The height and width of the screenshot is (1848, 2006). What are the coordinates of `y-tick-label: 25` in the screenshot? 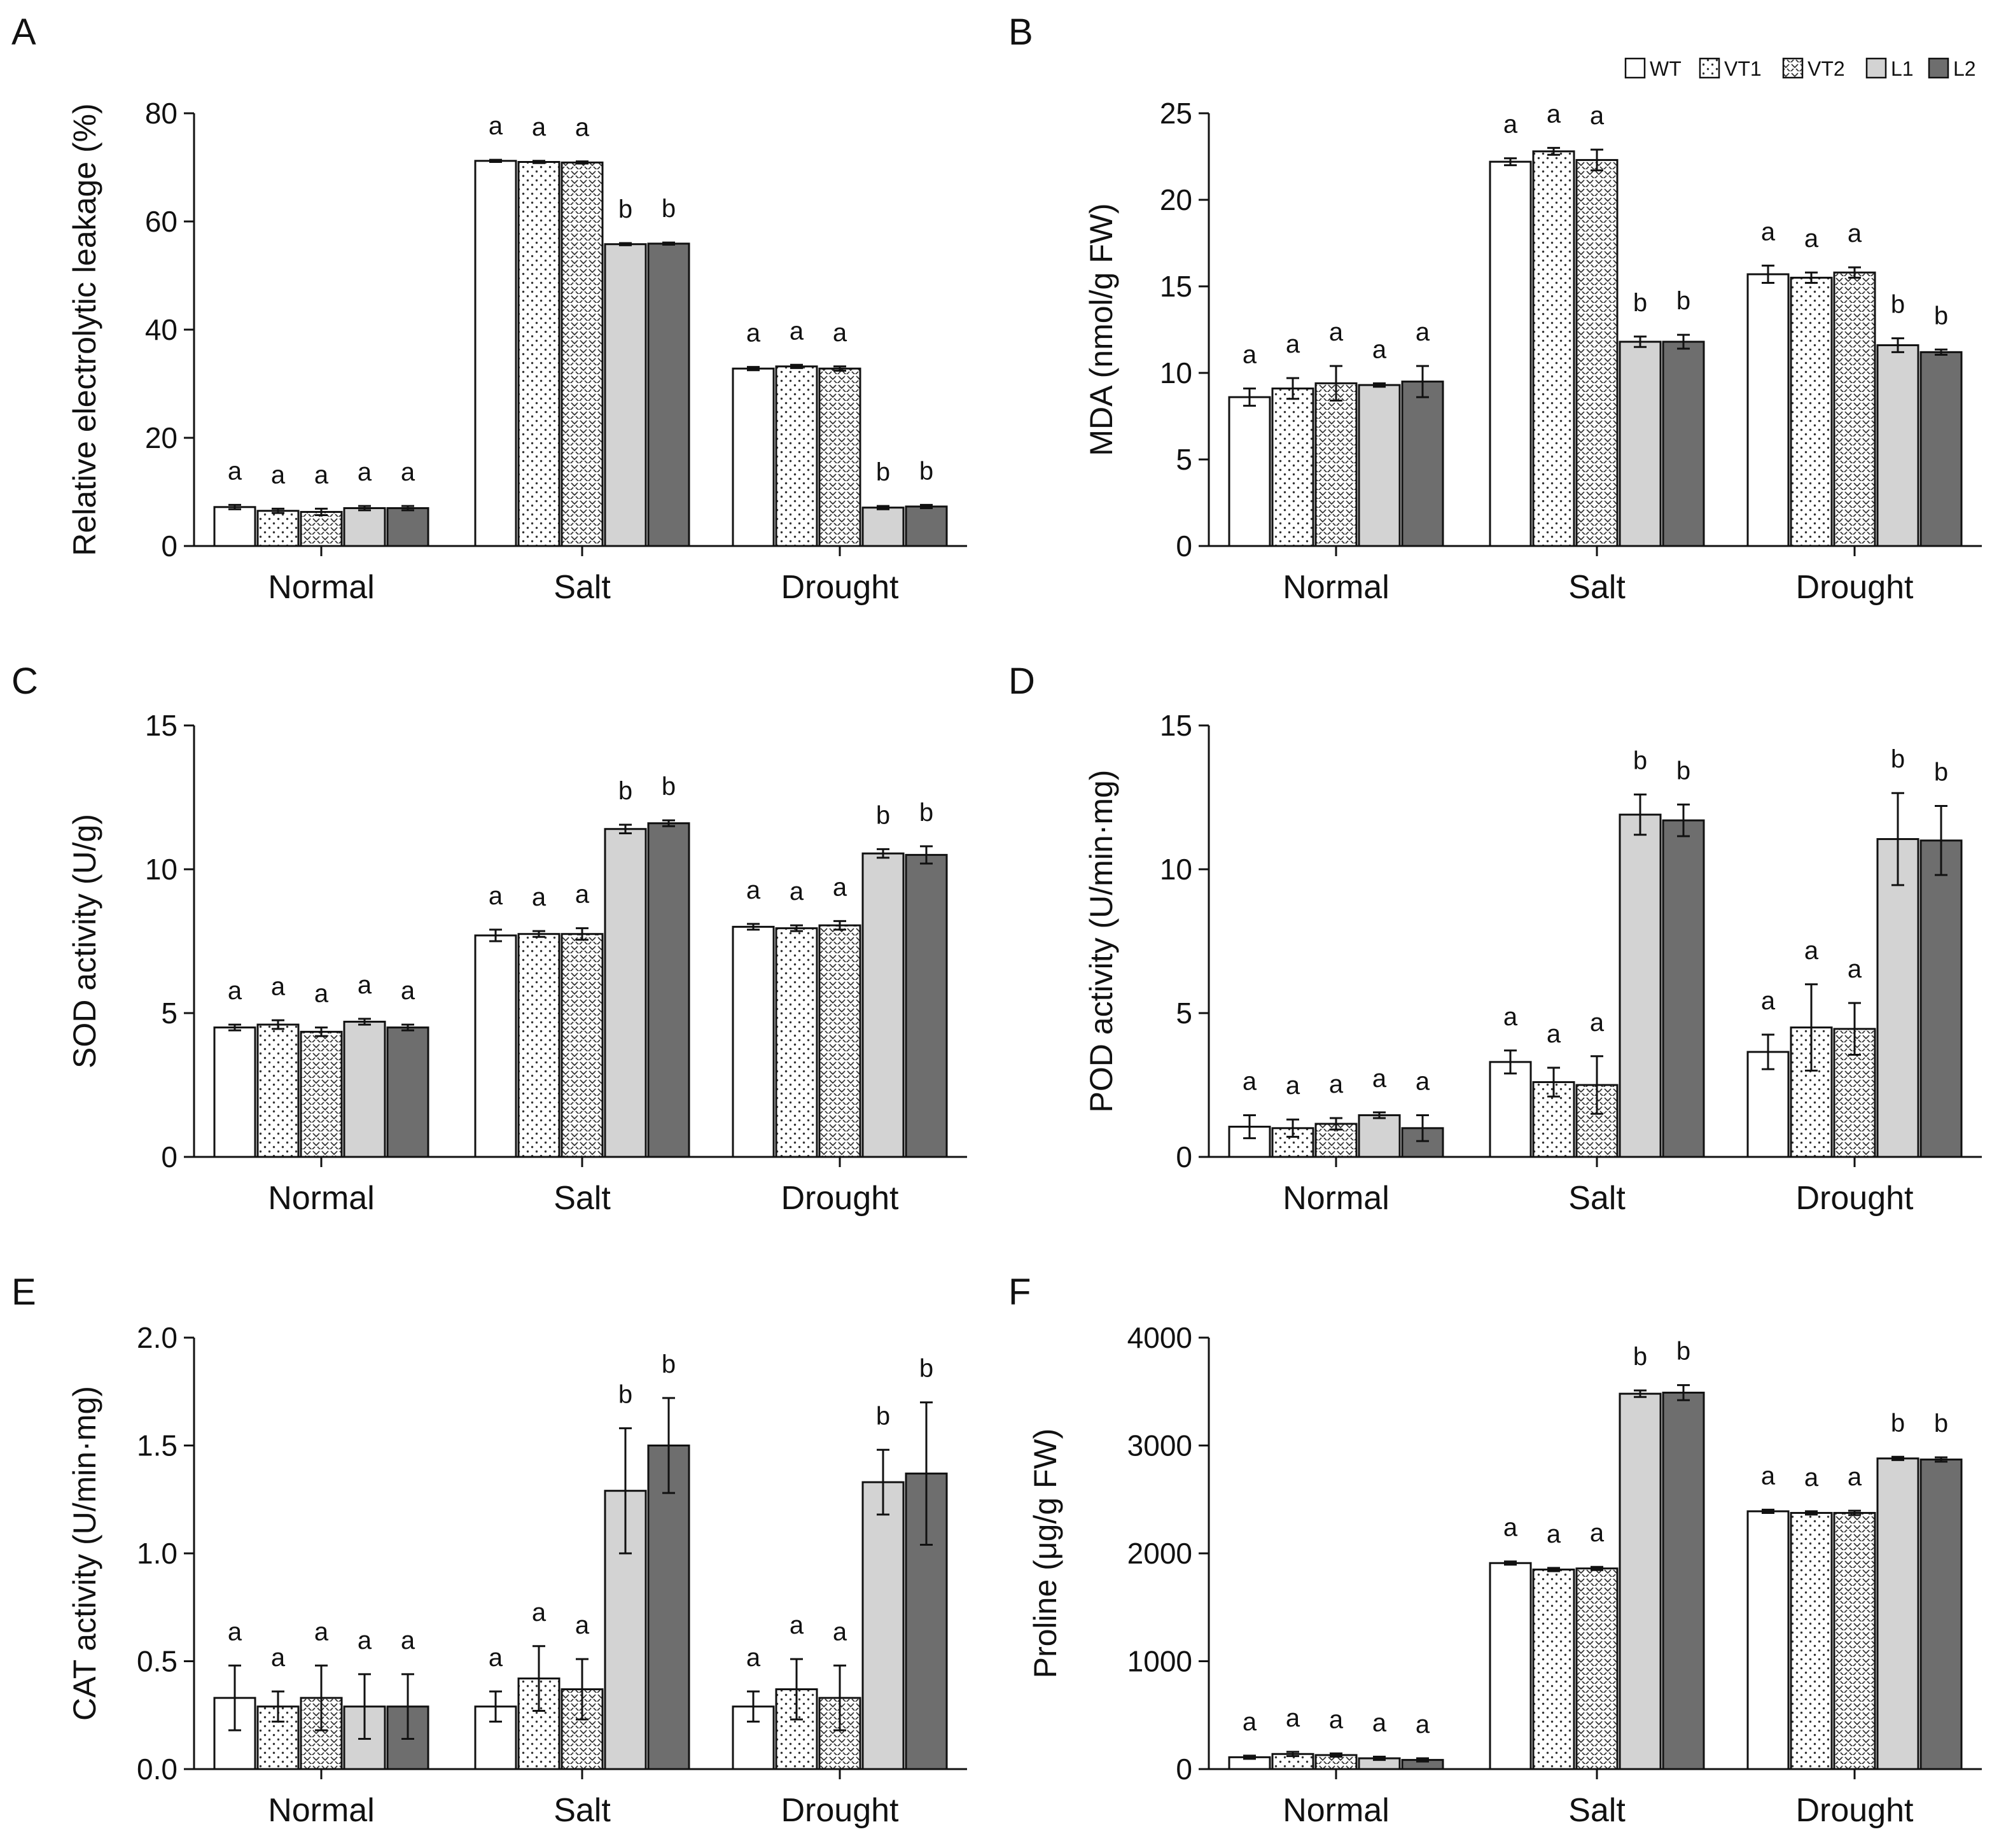 It's located at (1176, 113).